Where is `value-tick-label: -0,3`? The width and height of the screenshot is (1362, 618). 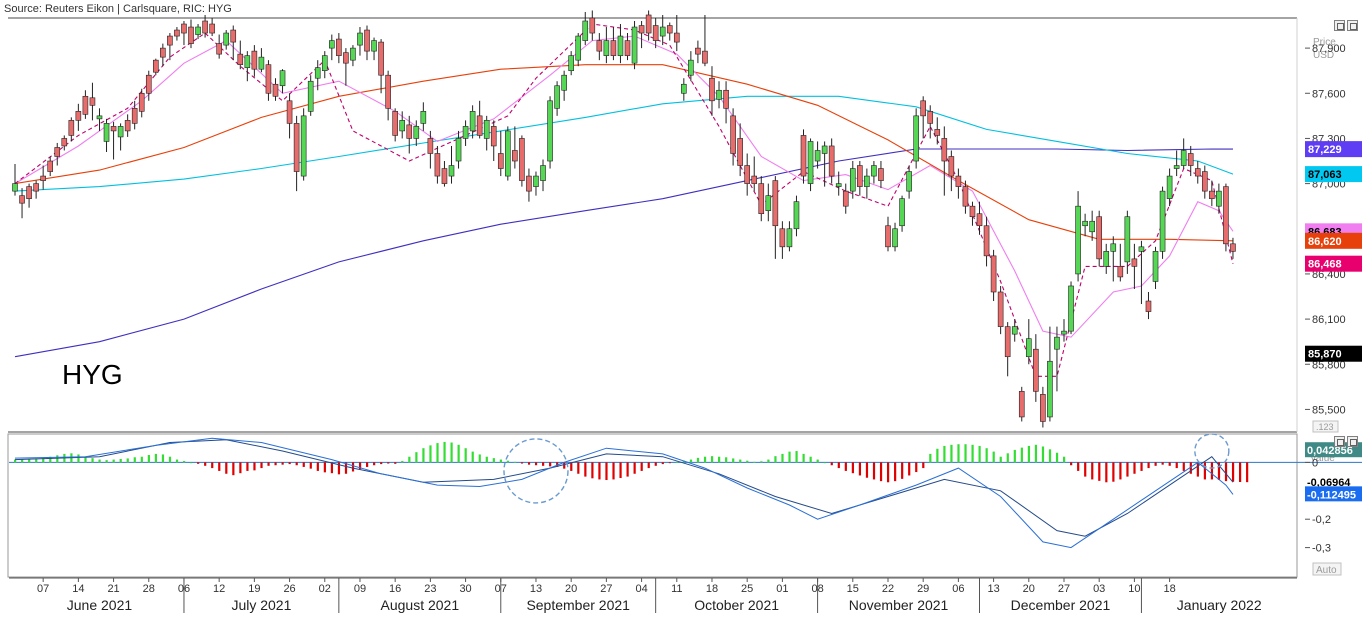 value-tick-label: -0,3 is located at coordinates (1321, 549).